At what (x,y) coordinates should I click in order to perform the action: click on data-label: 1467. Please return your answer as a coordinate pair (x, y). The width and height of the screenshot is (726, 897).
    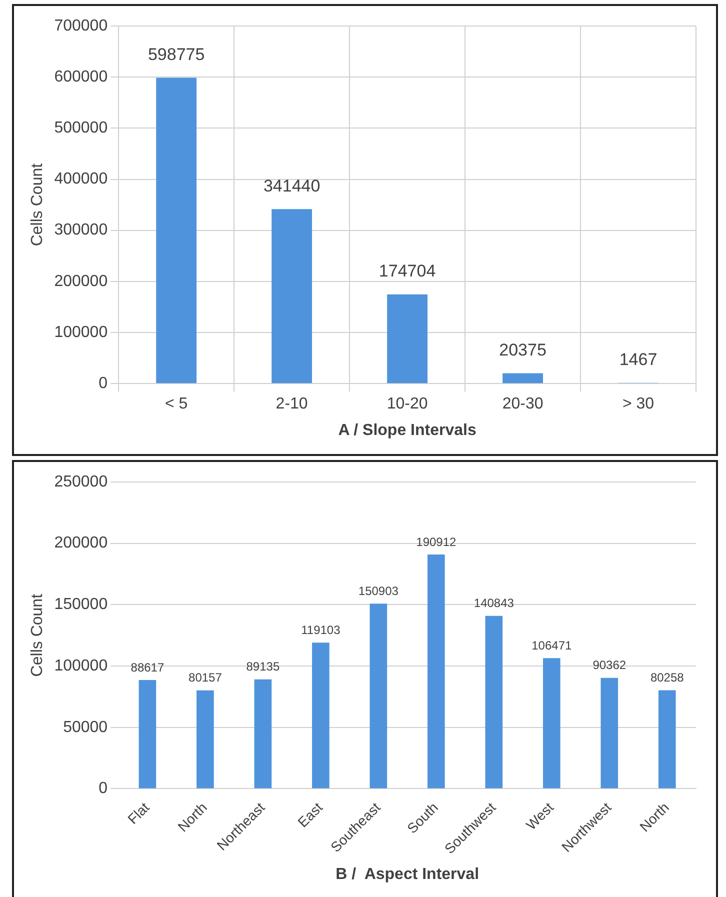
    Looking at the image, I should click on (638, 360).